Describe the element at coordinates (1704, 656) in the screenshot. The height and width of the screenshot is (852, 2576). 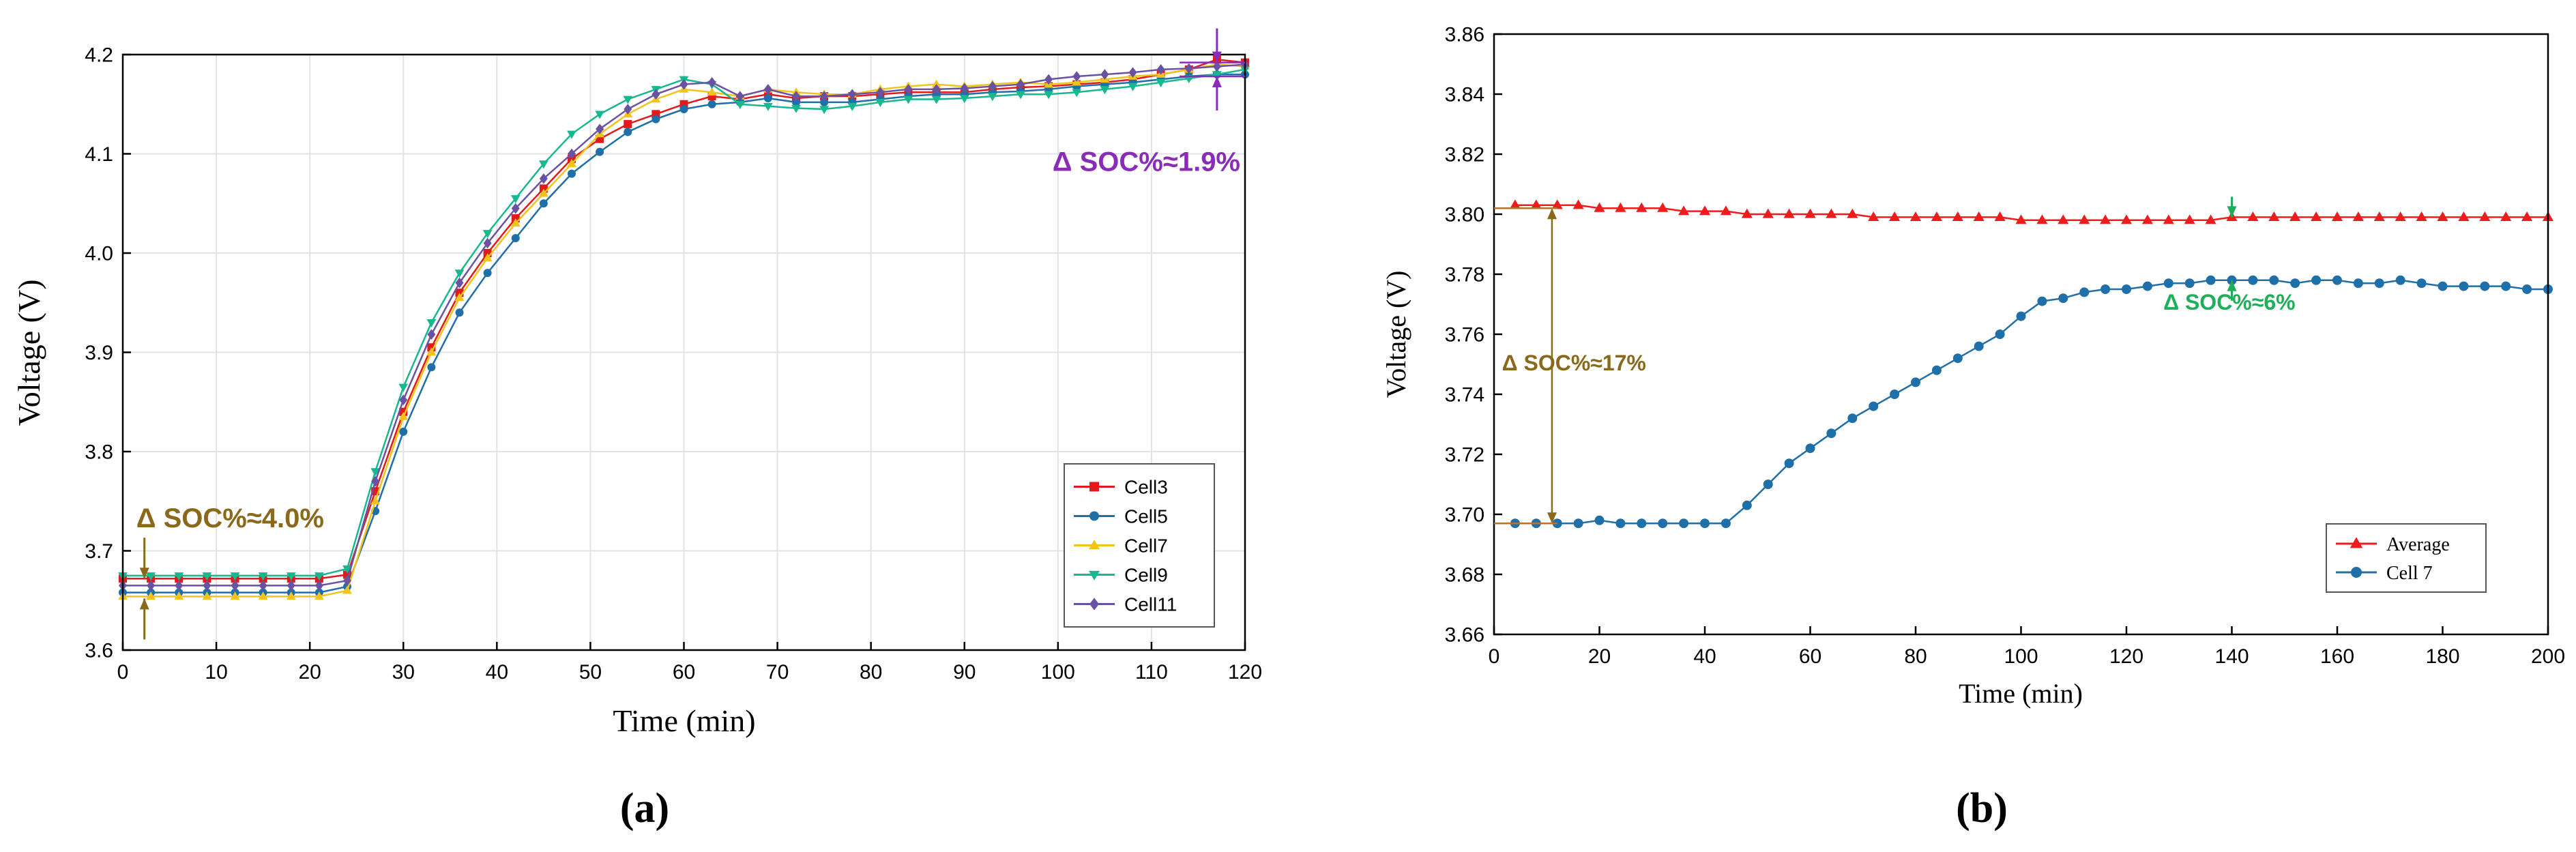
I see `b-x-tick-label: 40` at that location.